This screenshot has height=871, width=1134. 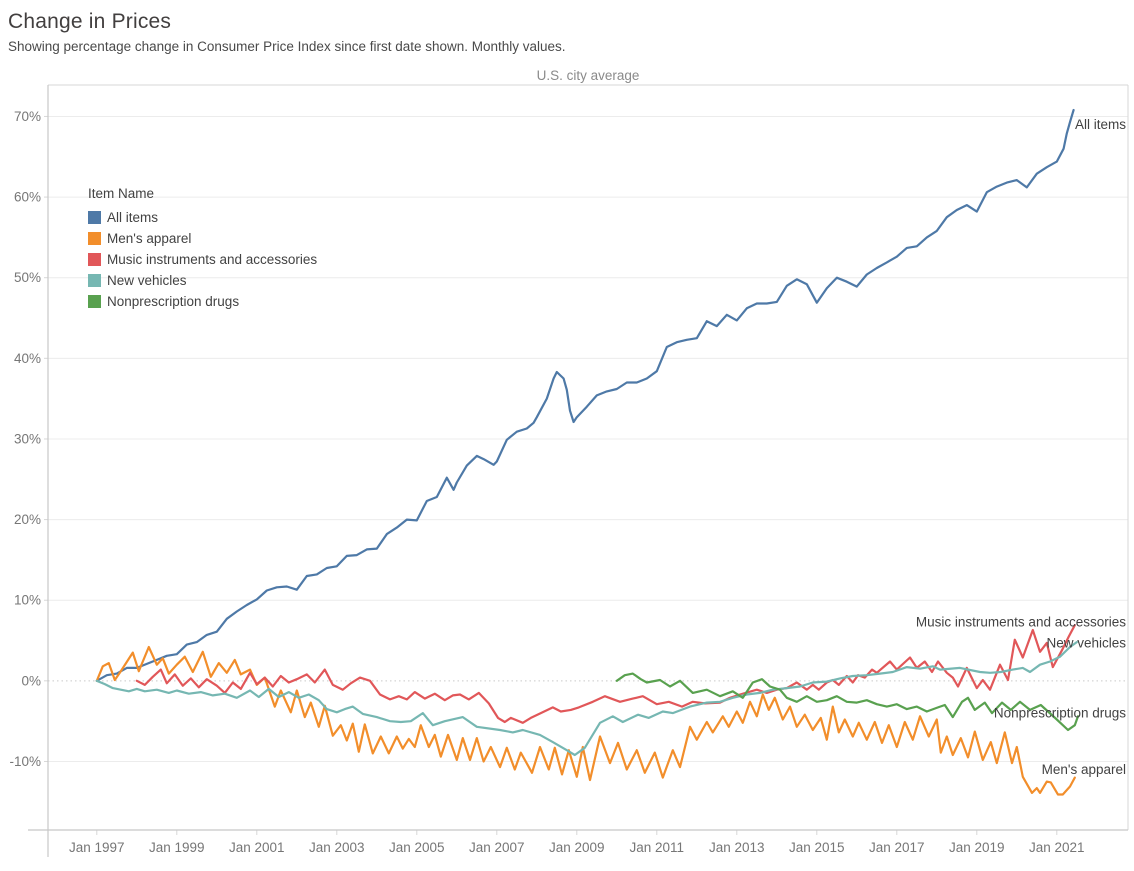 I want to click on y-tick-label: 10%, so click(x=27, y=600).